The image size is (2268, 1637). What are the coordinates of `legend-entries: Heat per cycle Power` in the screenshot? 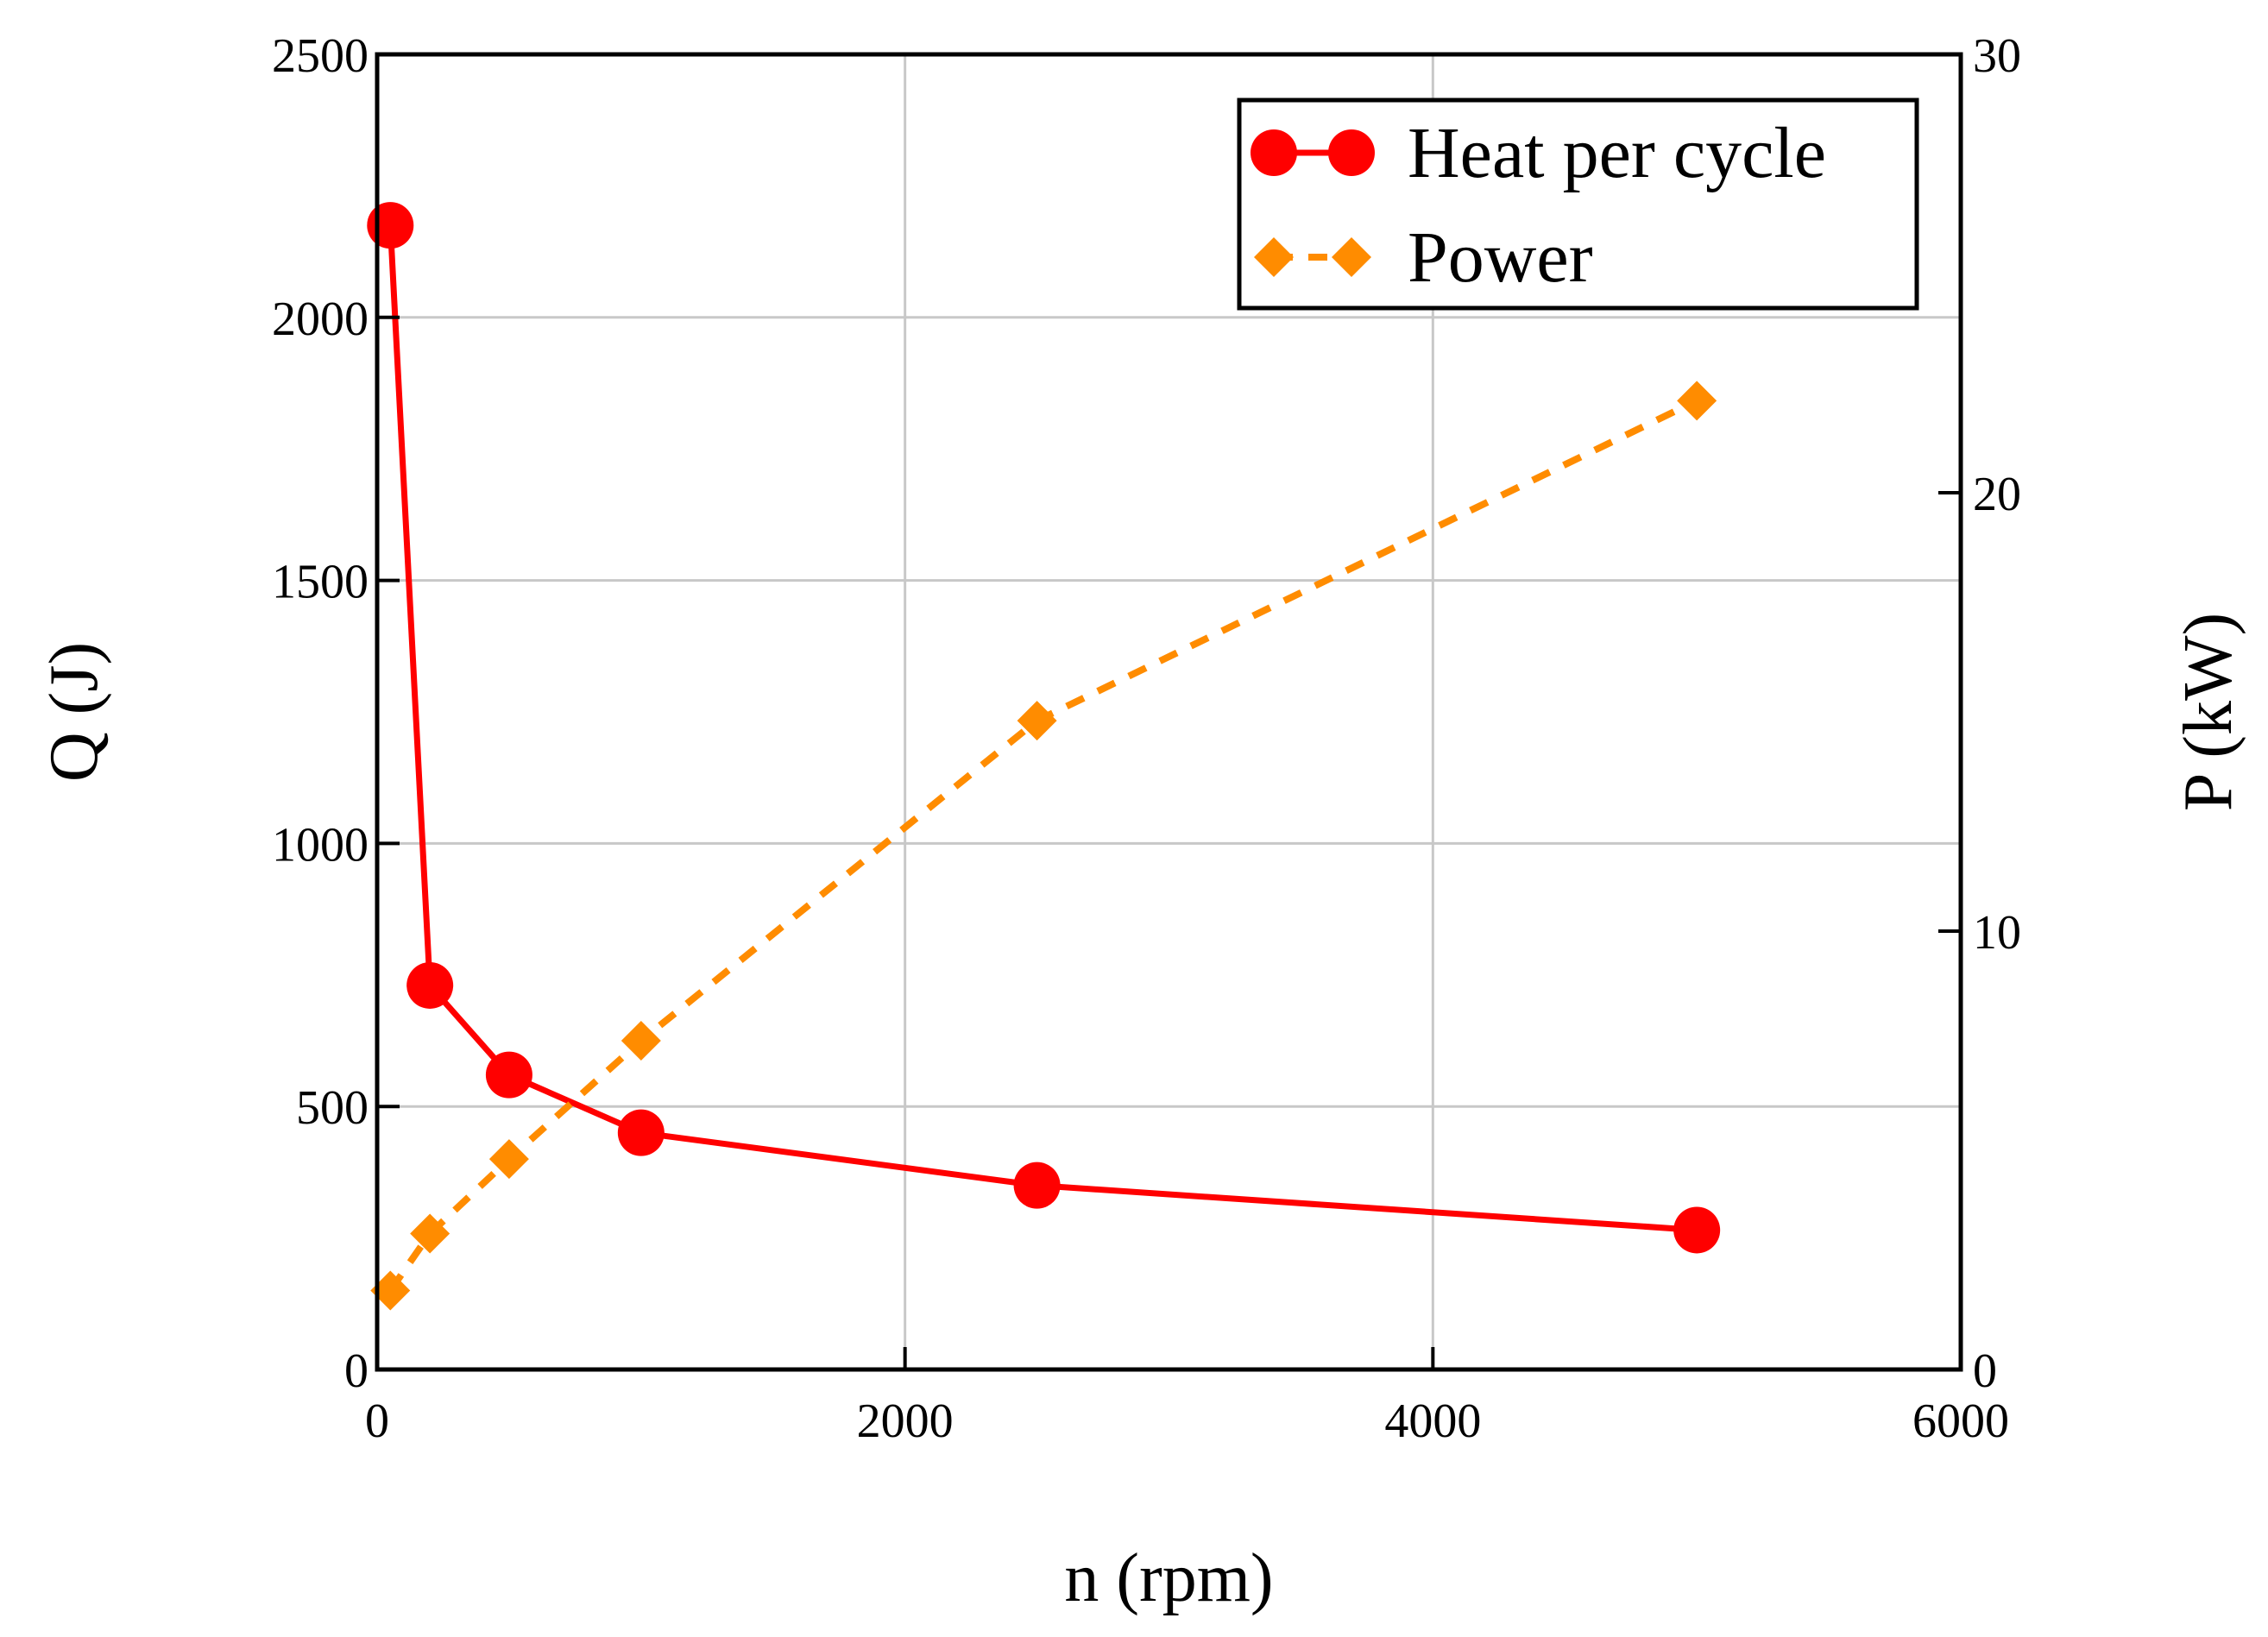 It's located at (1539, 205).